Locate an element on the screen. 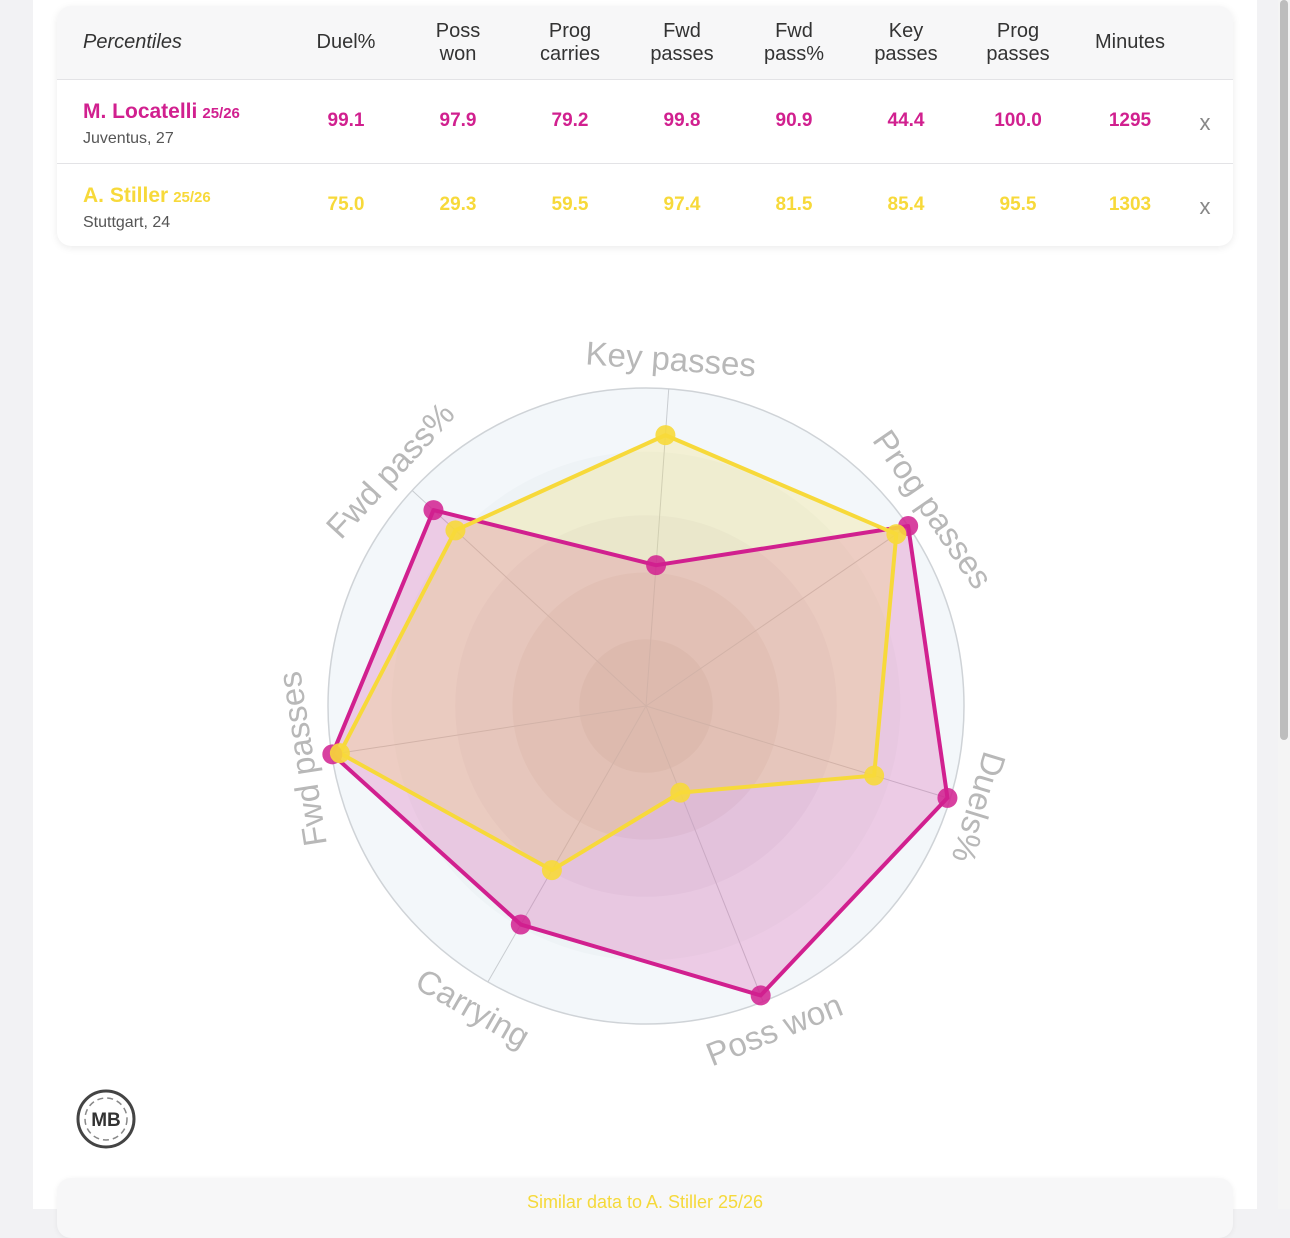  value-fwd-passes: 97.4 is located at coordinates (682, 204).